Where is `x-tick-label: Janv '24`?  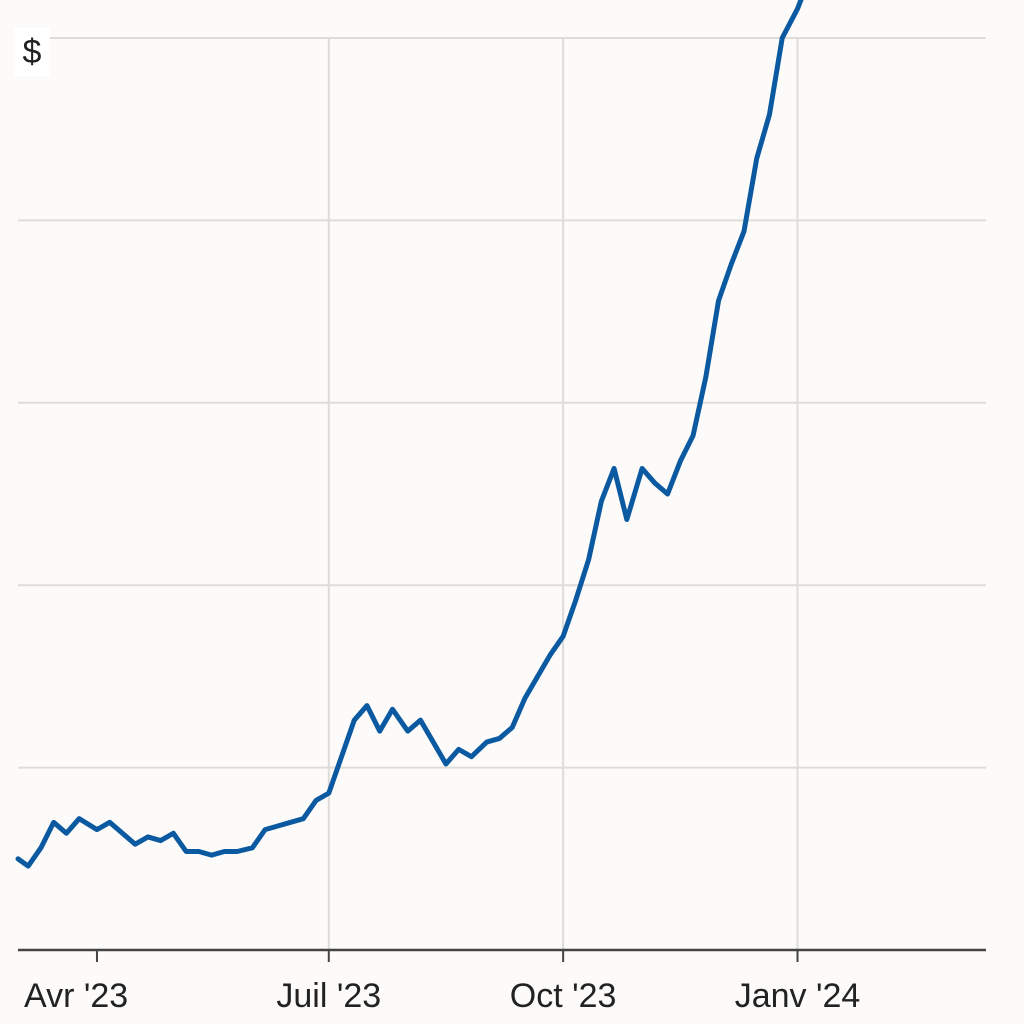 x-tick-label: Janv '24 is located at coordinates (798, 996).